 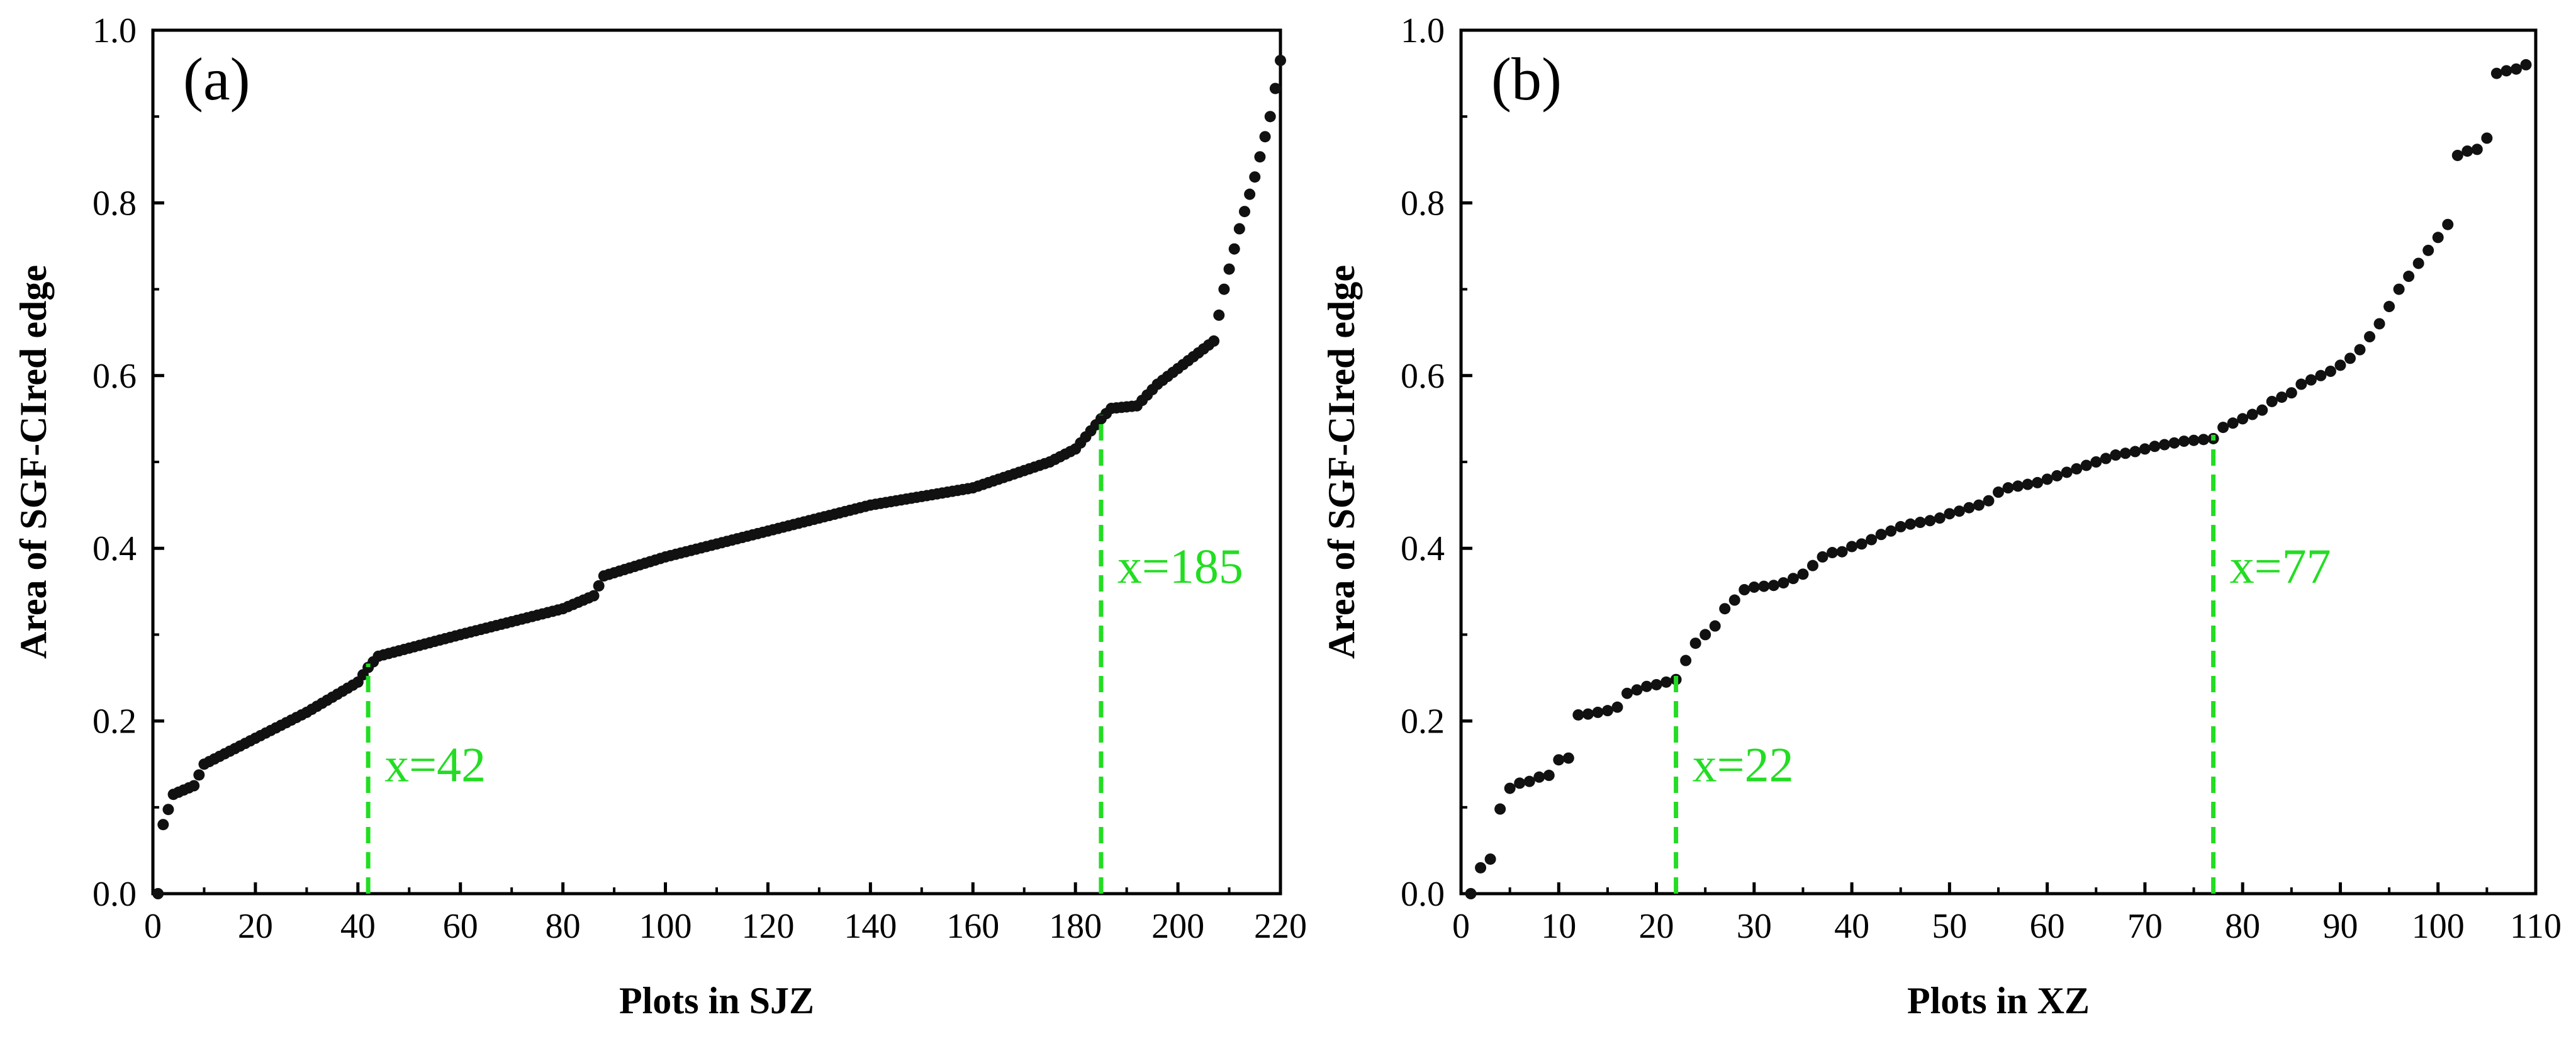 I want to click on y-axis-title: Area of SGF-CIred edge, so click(x=1341, y=462).